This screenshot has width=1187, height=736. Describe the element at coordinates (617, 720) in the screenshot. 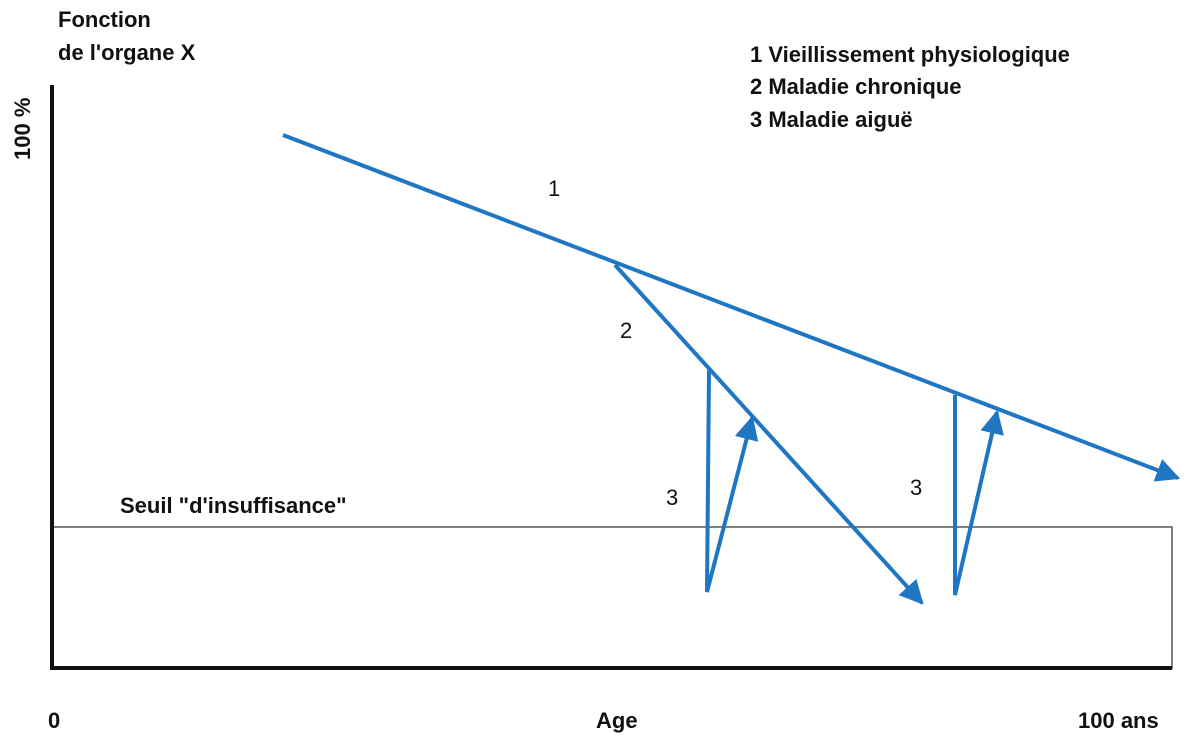

I see `x-axis-title: Age` at that location.